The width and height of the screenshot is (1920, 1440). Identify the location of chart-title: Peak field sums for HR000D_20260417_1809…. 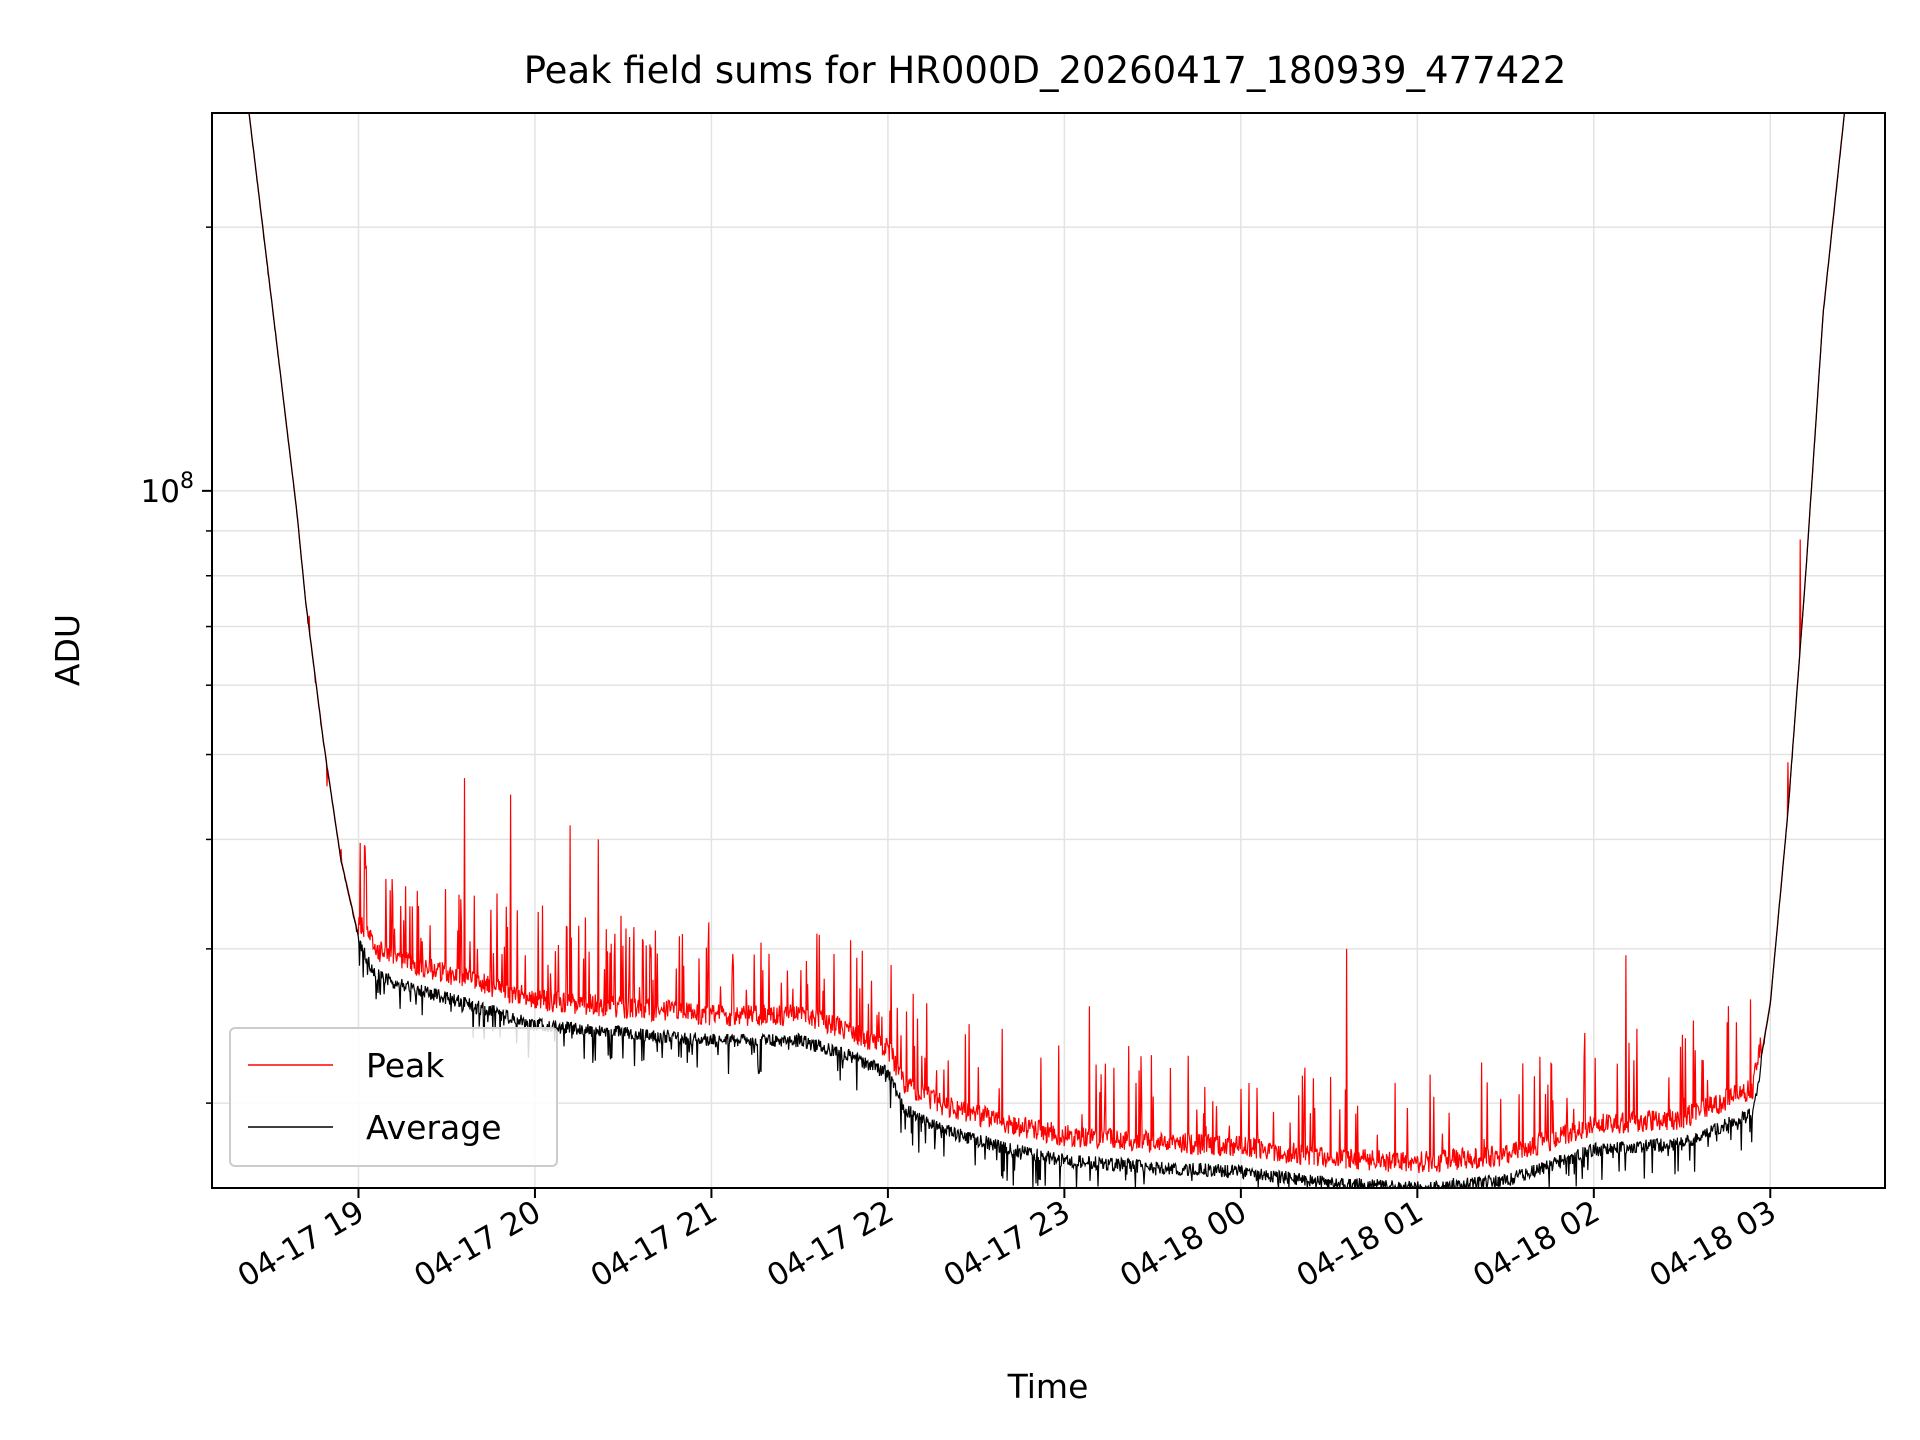
(1045, 70).